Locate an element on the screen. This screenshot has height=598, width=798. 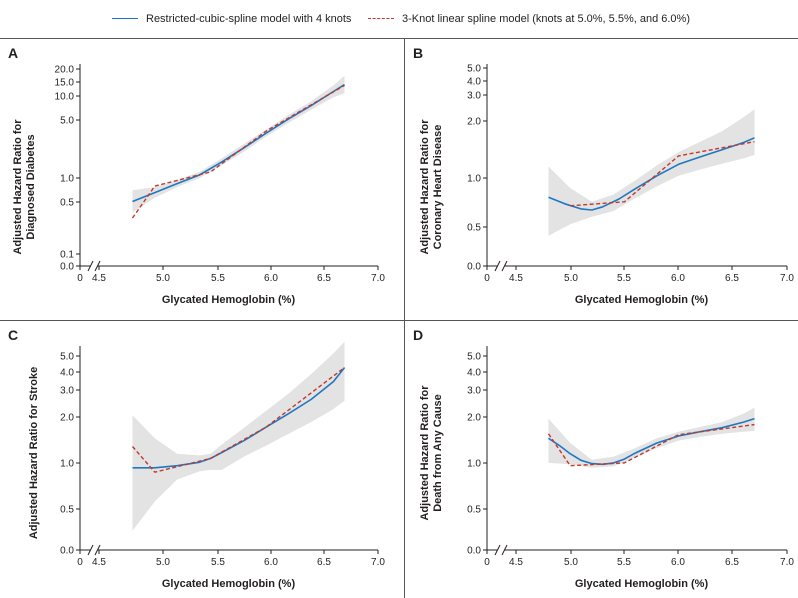
panel-letter: B is located at coordinates (418, 53).